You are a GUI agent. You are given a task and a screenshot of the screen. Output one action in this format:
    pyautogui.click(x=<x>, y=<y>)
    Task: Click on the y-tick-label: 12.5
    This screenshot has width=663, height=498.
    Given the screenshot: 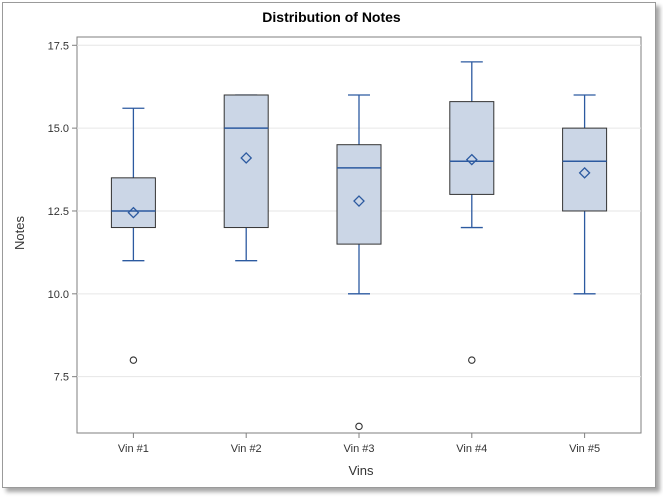 What is the action you would take?
    pyautogui.click(x=58, y=212)
    